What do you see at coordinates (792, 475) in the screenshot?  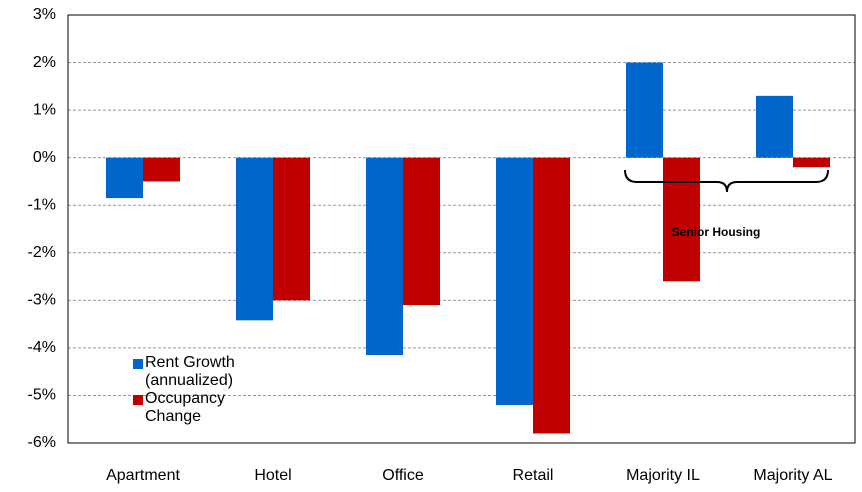 I see `x-tick-label: Majority AL` at bounding box center [792, 475].